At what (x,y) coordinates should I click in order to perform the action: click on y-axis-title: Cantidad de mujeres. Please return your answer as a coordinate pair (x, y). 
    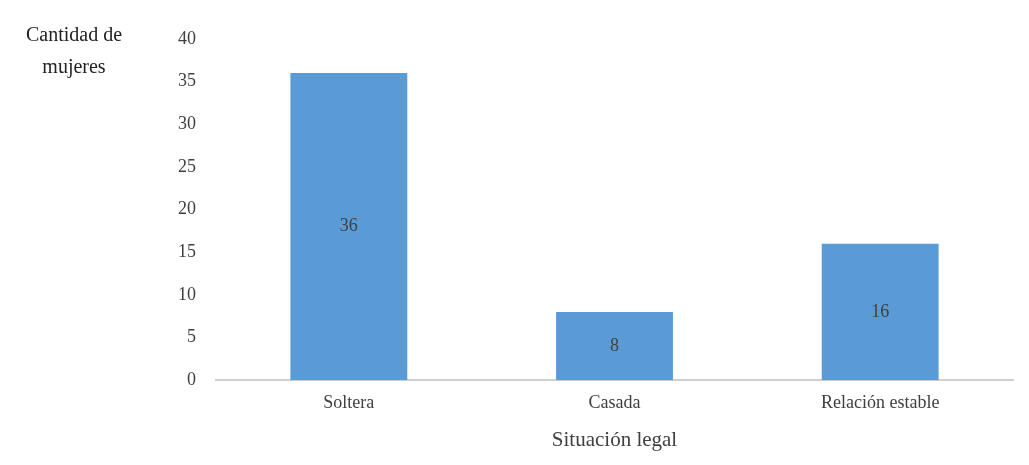
    Looking at the image, I should click on (74, 51).